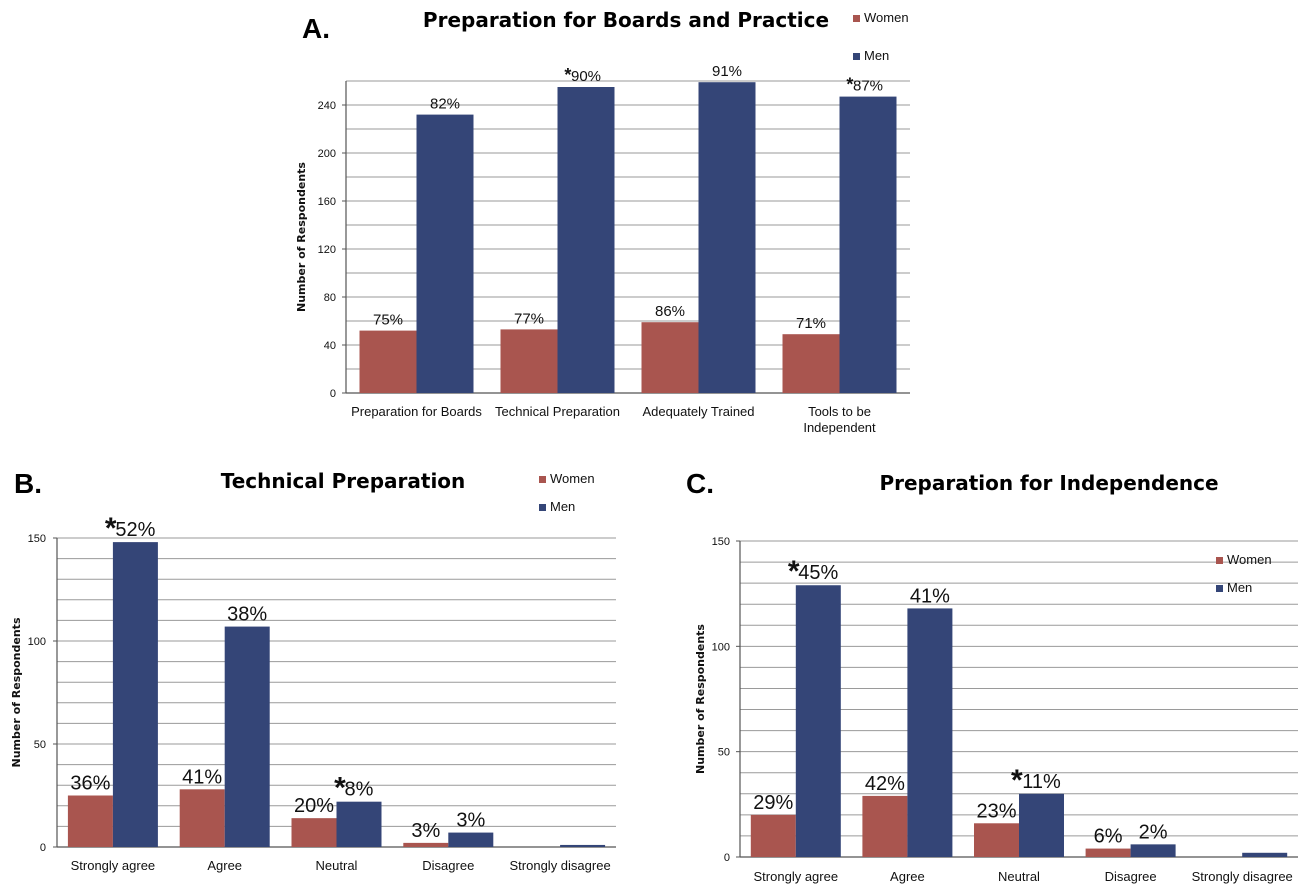 This screenshot has height=884, width=1302. Describe the element at coordinates (868, 86) in the screenshot. I see `data-label: 87%` at that location.